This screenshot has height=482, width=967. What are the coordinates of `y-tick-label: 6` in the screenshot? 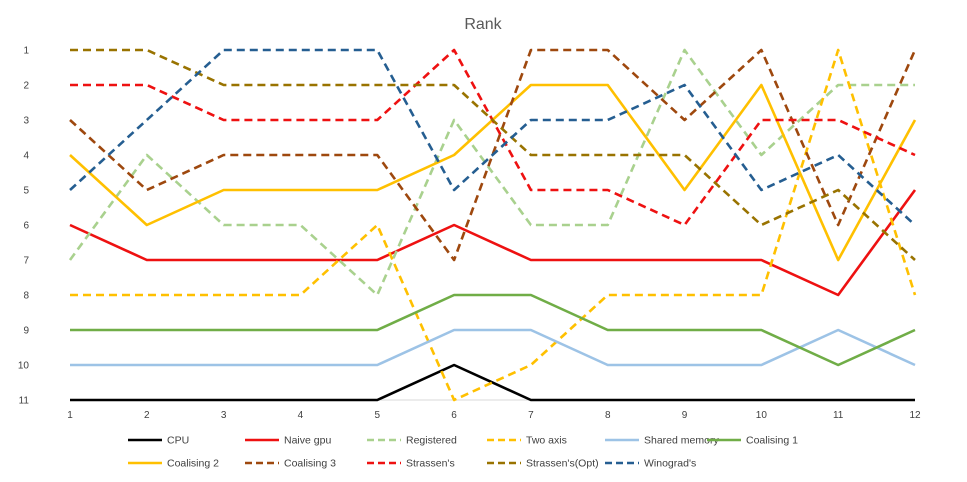 It's located at (26, 226).